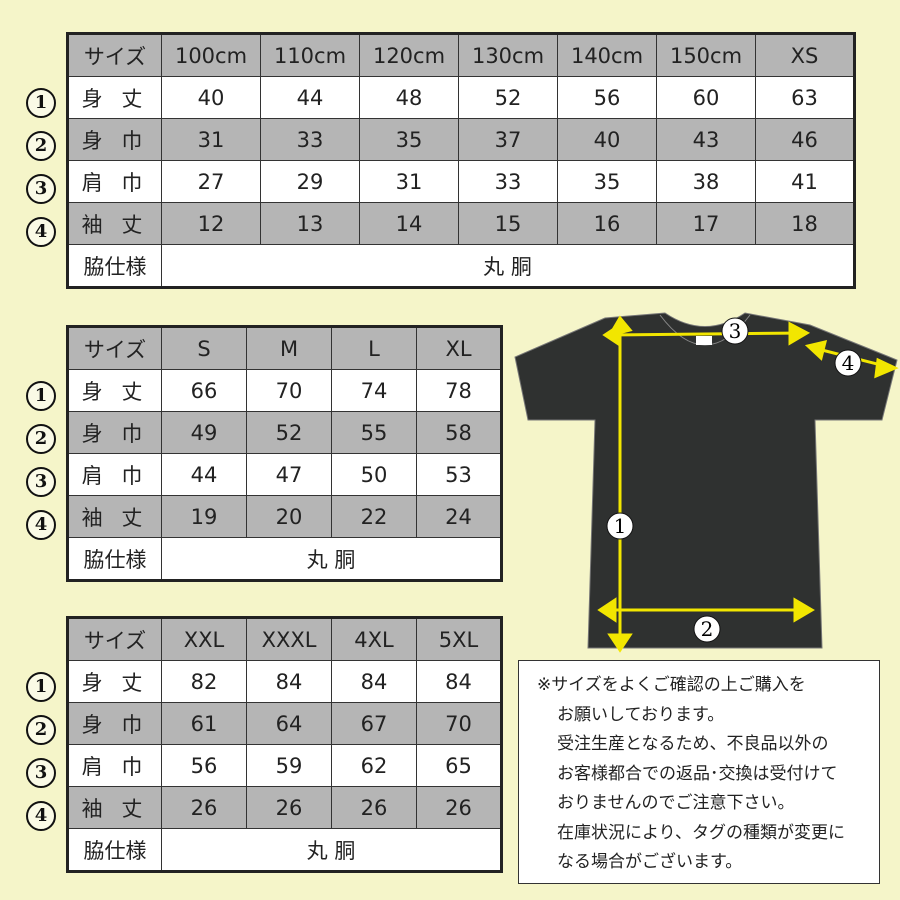 The height and width of the screenshot is (900, 900). What do you see at coordinates (707, 629) in the screenshot?
I see `marker-2: 2` at bounding box center [707, 629].